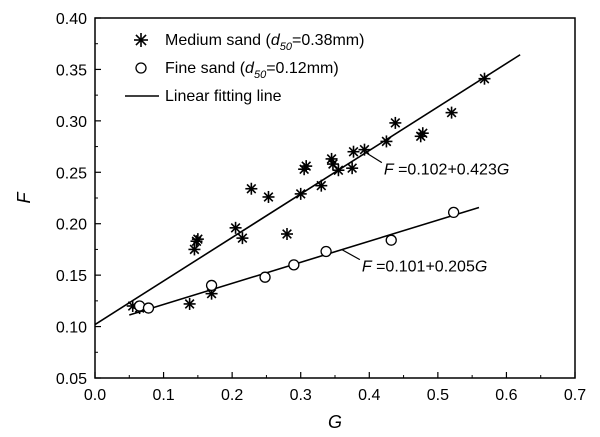 The height and width of the screenshot is (437, 600). Describe the element at coordinates (71, 379) in the screenshot. I see `y-tick-label: 0.05` at that location.